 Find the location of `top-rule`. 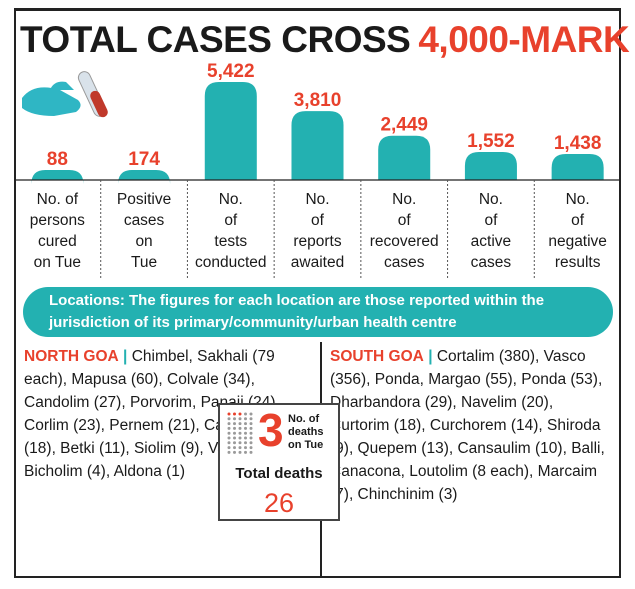

top-rule is located at coordinates (317, 9).